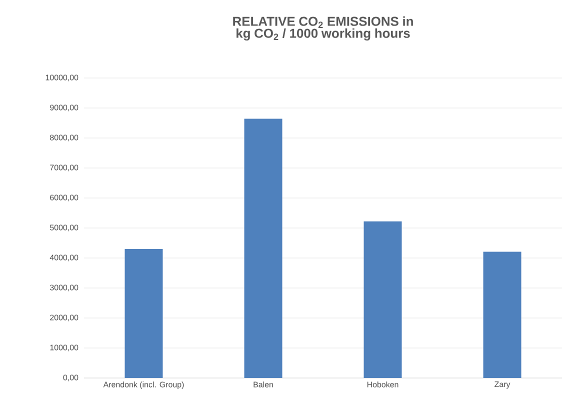 The height and width of the screenshot is (407, 581). What do you see at coordinates (323, 28) in the screenshot?
I see `chart-title: RELATIVE CO$_{2}$ EMISSIONS in kg CO$_{2}$ / 1000 working hours` at bounding box center [323, 28].